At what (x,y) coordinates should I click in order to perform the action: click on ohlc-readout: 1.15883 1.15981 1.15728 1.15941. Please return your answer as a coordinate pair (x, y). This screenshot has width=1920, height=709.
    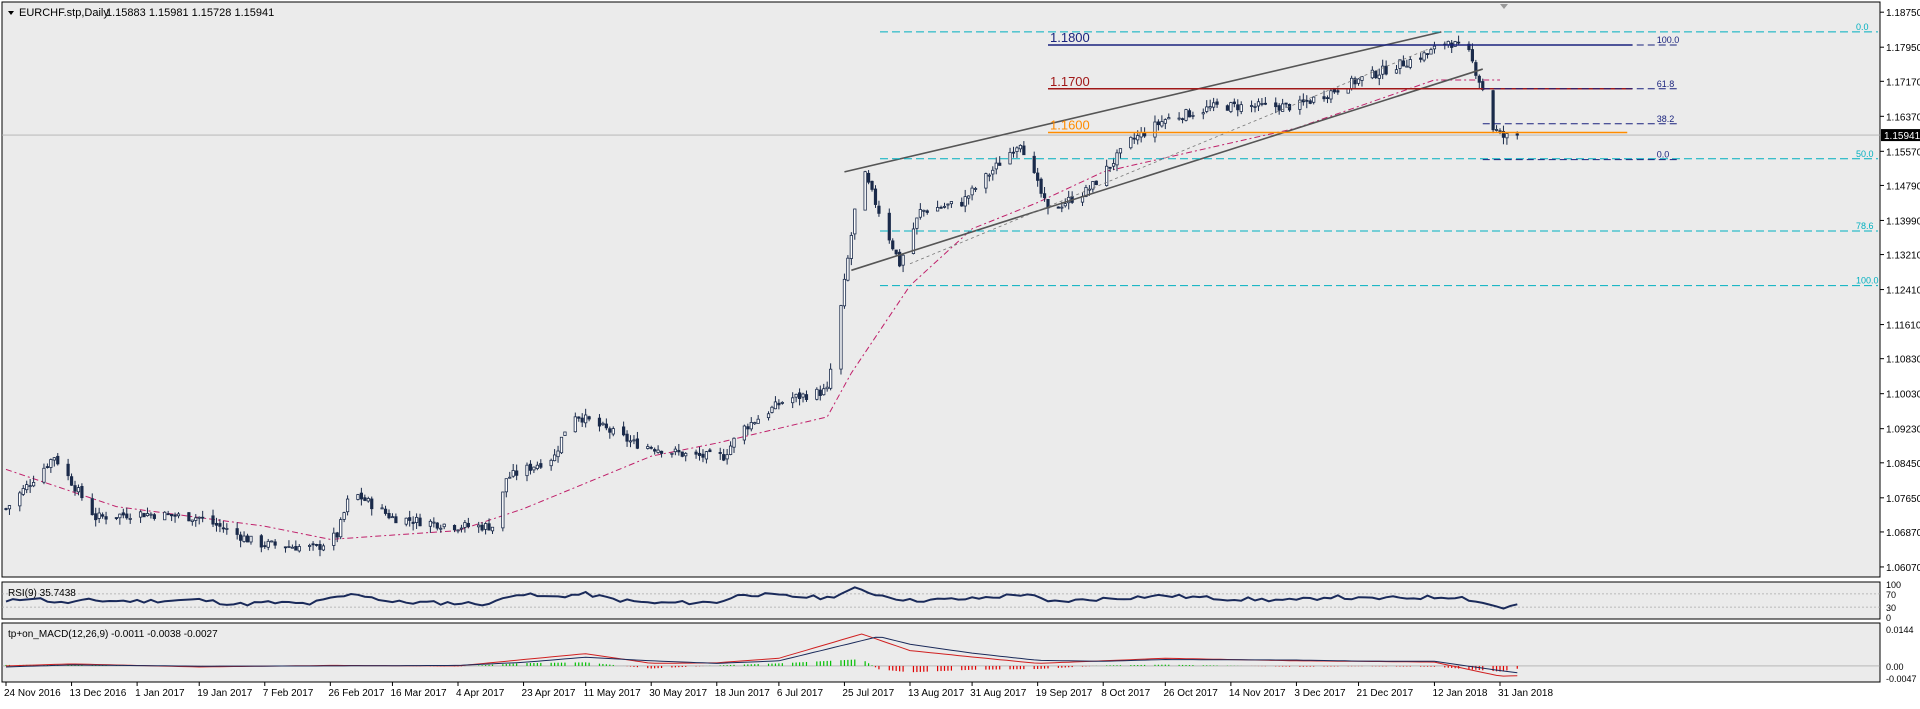
    Looking at the image, I should click on (190, 13).